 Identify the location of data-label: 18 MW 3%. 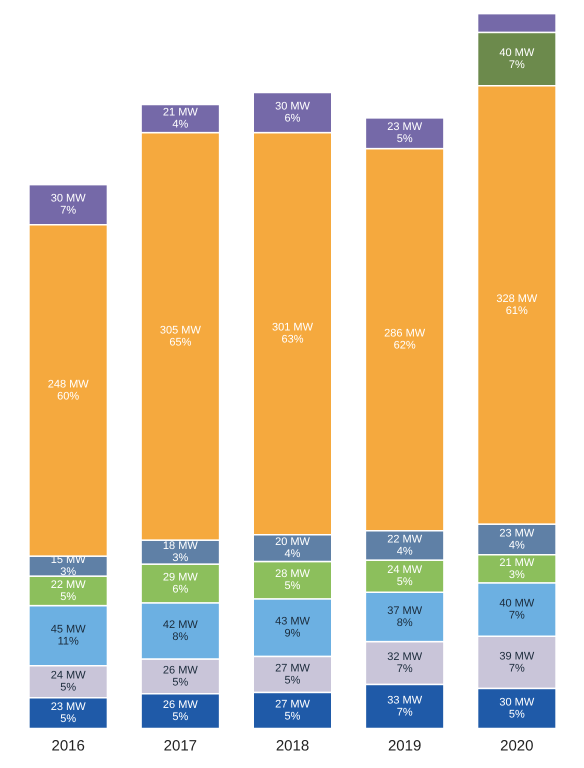
(180, 552).